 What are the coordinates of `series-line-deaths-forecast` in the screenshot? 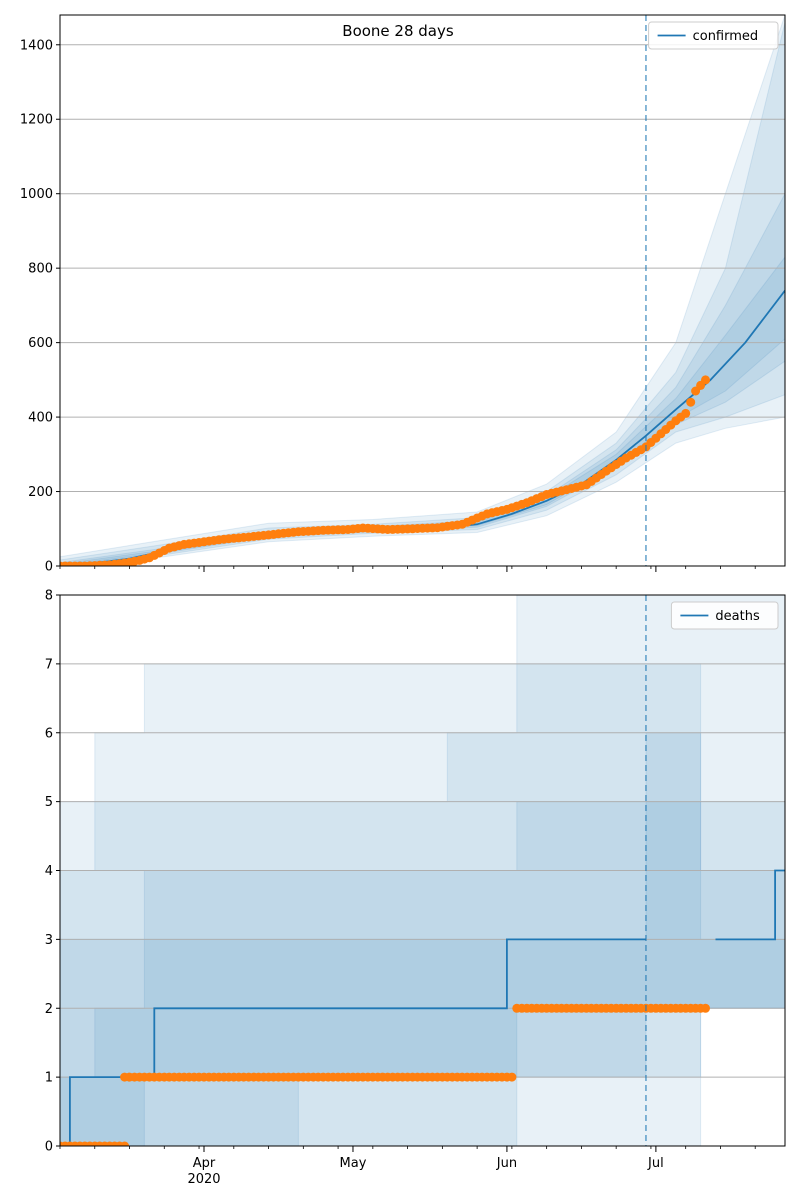 It's located at (750, 905).